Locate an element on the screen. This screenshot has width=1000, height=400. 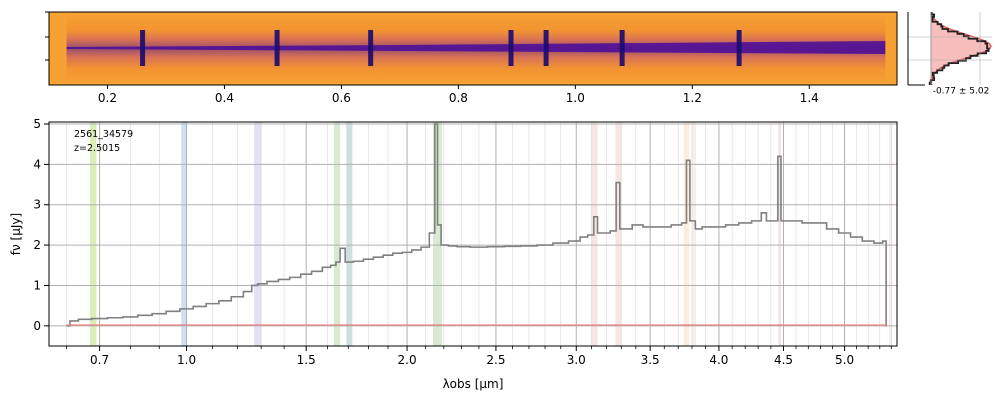
x2d-tick-label: 1.4 is located at coordinates (809, 98).